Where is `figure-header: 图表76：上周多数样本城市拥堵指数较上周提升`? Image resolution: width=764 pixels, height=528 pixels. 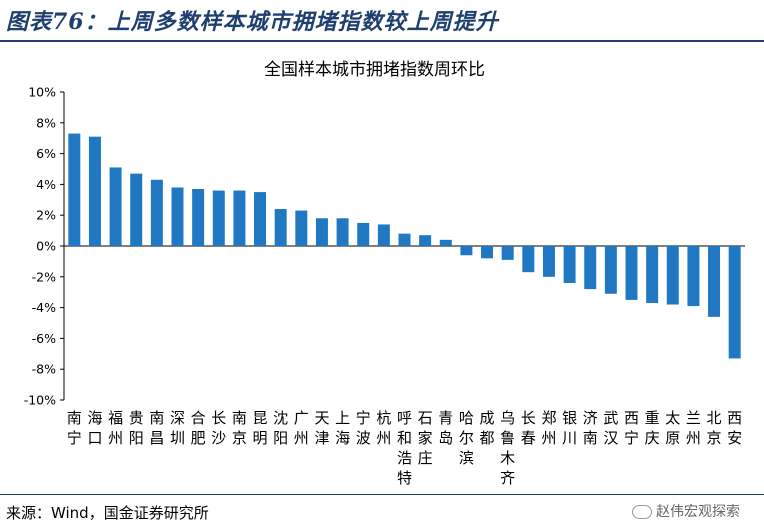 figure-header: 图表76：上周多数样本城市拥堵指数较上周提升 is located at coordinates (382, 21).